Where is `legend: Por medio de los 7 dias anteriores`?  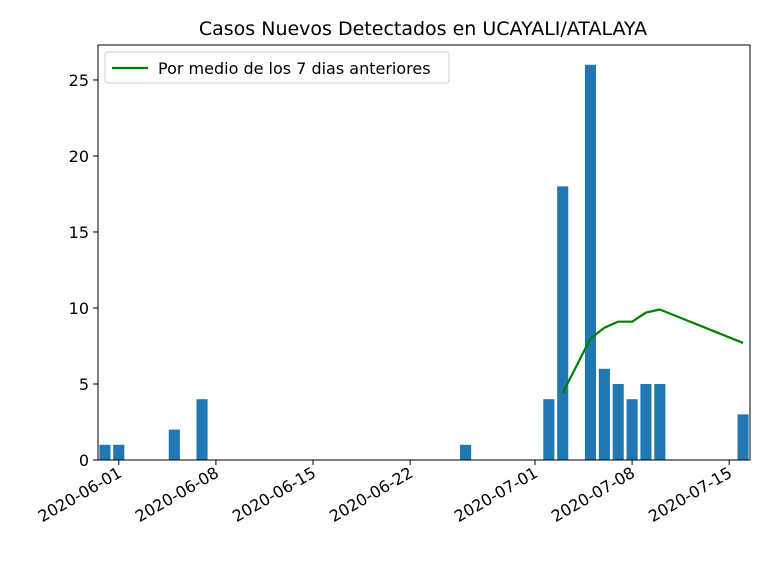
legend: Por medio de los 7 dias anteriores is located at coordinates (277, 67).